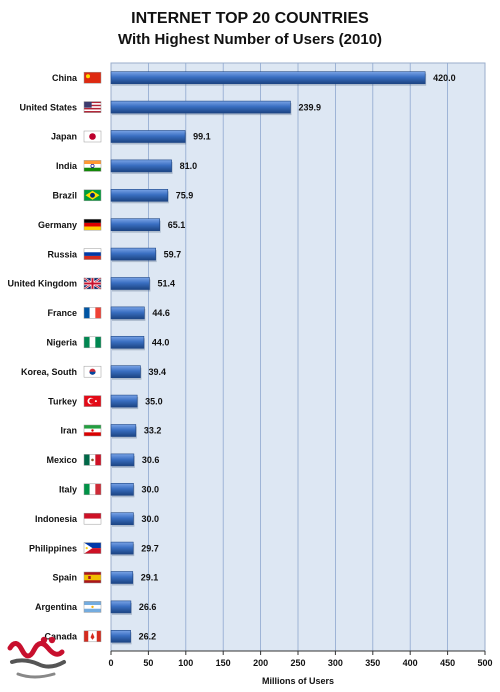 This screenshot has height=692, width=500. Describe the element at coordinates (151, 460) in the screenshot. I see `data-label: 30.6` at that location.